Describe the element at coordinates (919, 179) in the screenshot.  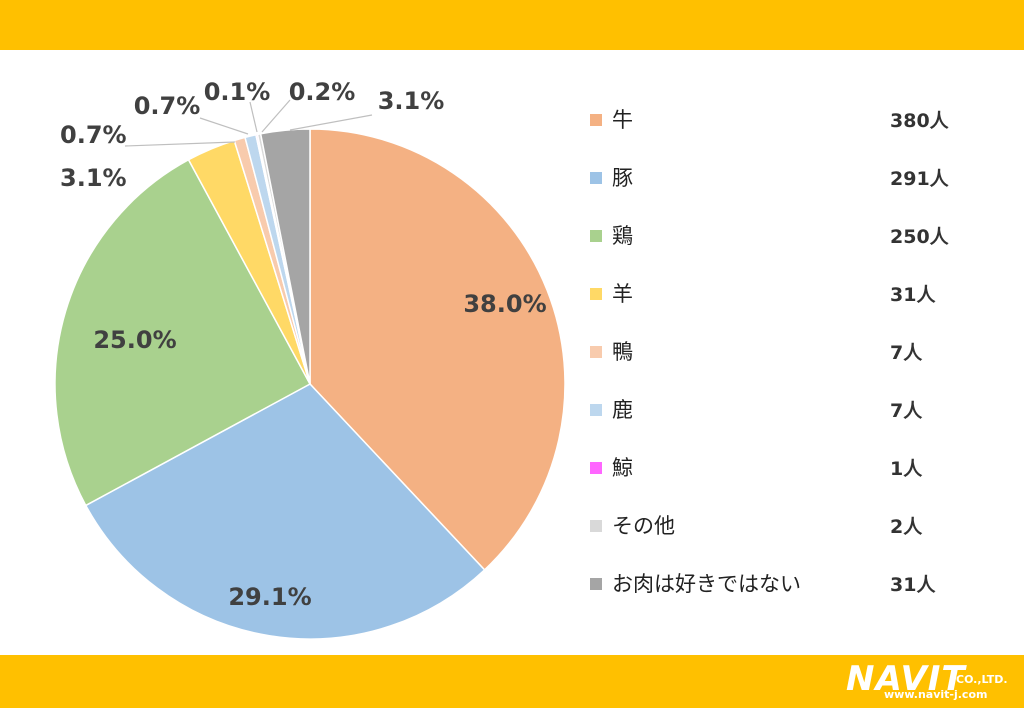
I see `legend-count: 291人` at that location.